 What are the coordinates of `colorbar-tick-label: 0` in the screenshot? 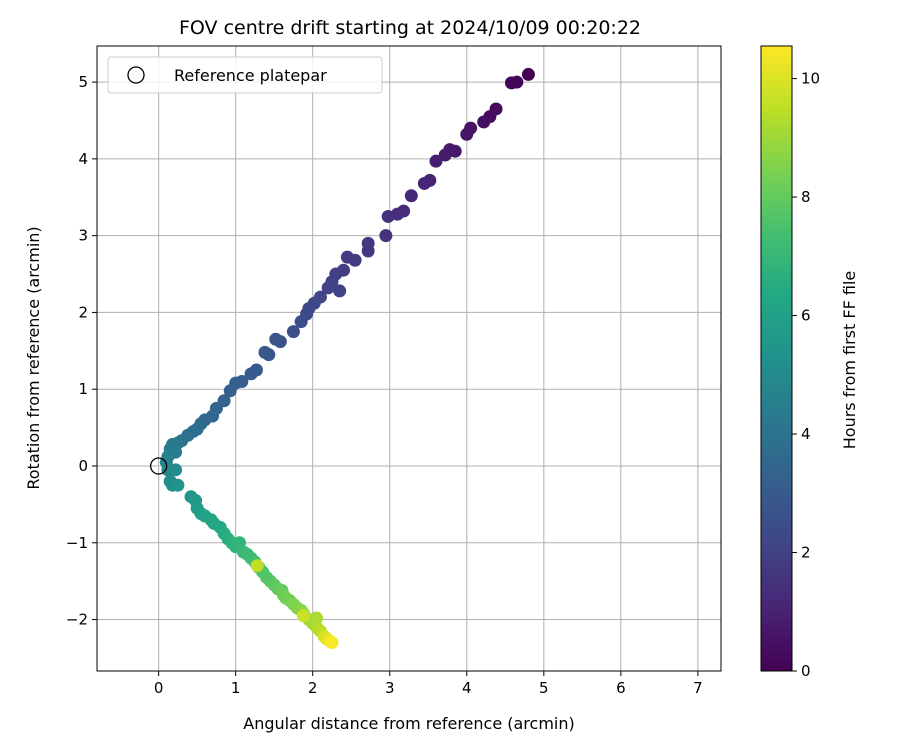 It's located at (806, 671).